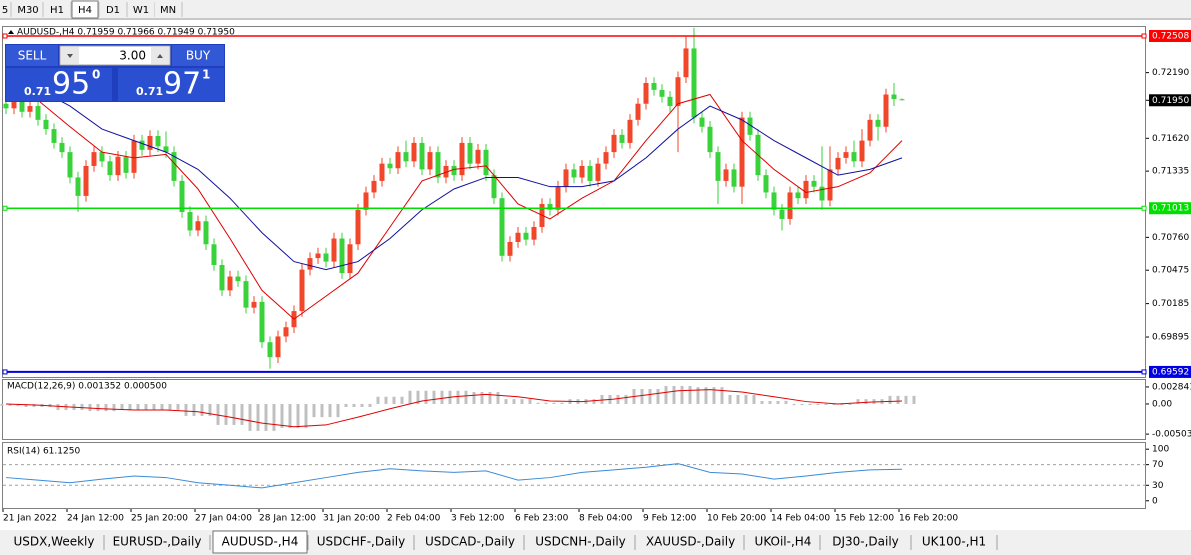 Image resolution: width=1191 pixels, height=555 pixels. What do you see at coordinates (114, 9) in the screenshot?
I see `timeframe-button: D1` at bounding box center [114, 9].